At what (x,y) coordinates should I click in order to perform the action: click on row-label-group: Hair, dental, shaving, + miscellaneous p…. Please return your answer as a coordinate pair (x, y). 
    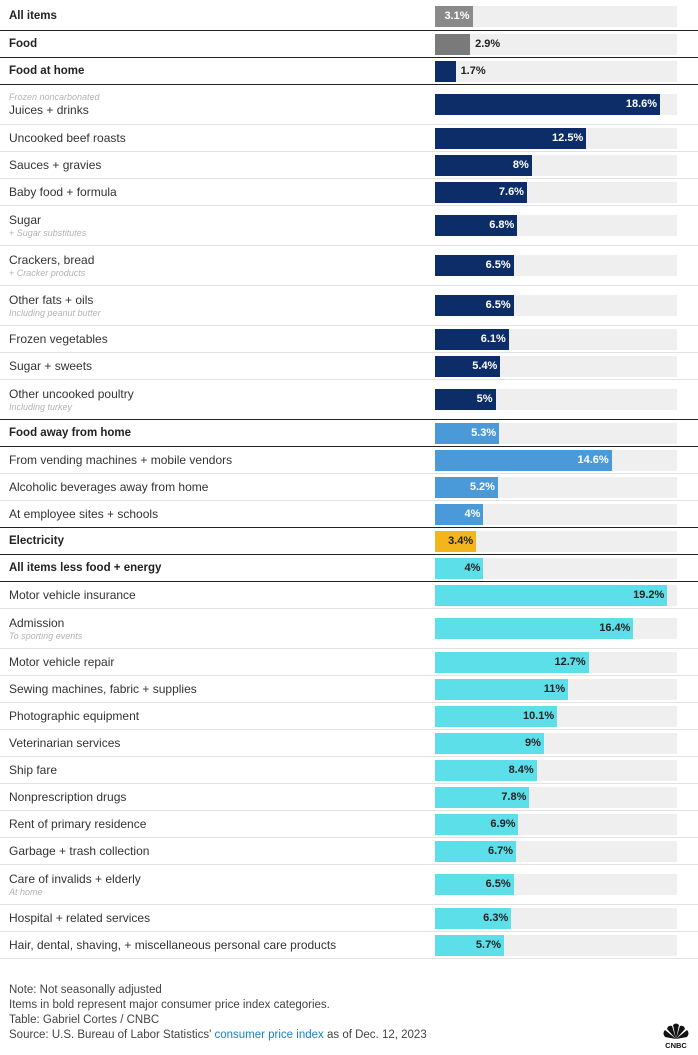
    Looking at the image, I should click on (214, 945).